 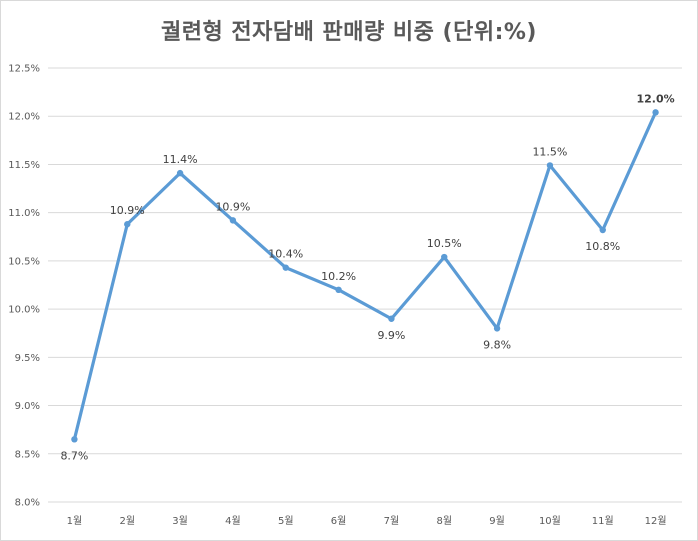 I want to click on x-tick-label: 9월, so click(x=497, y=521).